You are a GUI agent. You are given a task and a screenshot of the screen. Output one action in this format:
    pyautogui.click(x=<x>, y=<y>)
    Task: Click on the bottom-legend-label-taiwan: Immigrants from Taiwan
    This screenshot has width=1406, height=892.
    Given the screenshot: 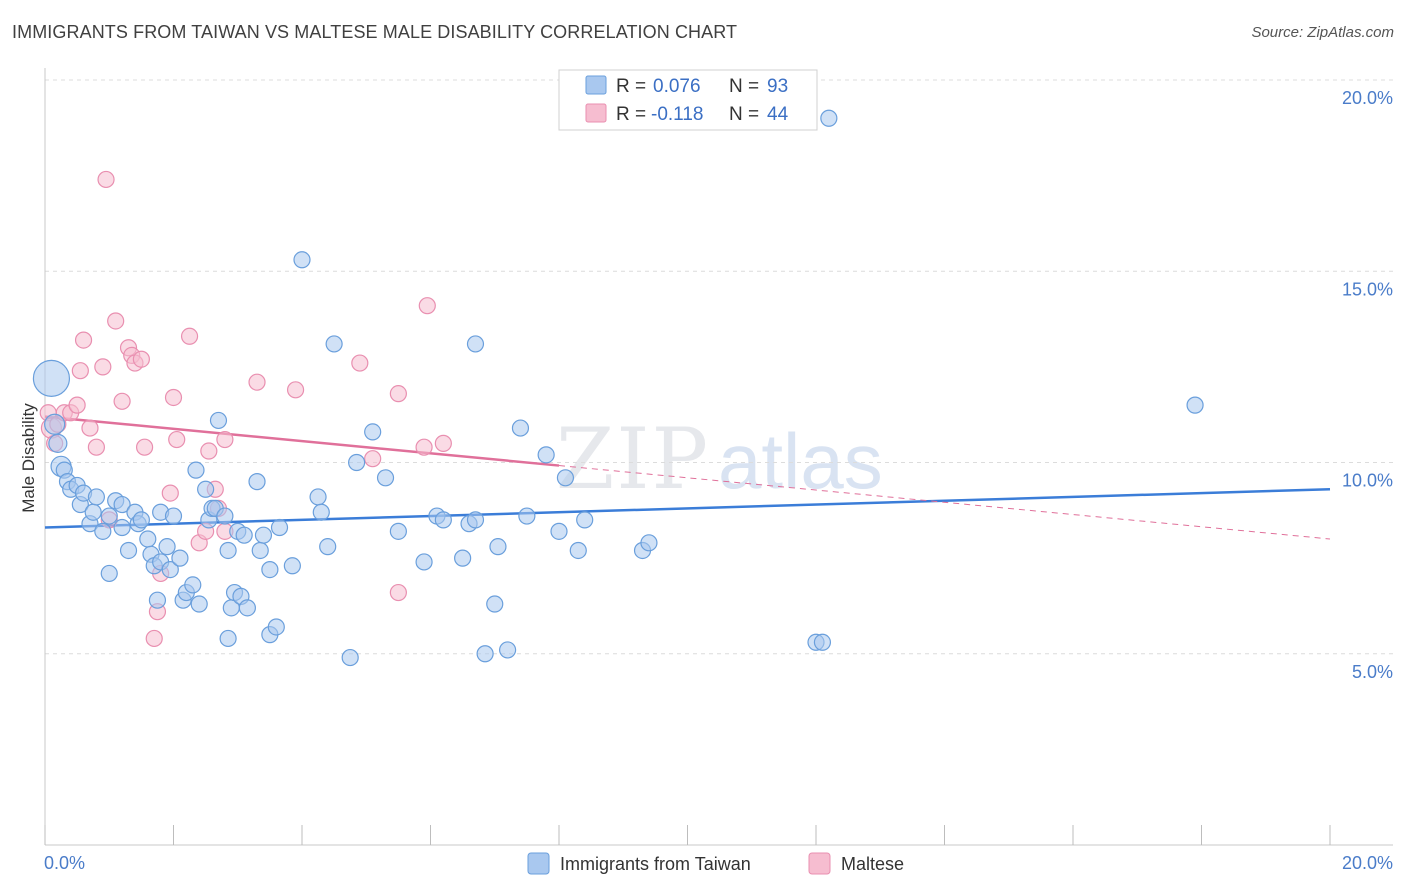 What is the action you would take?
    pyautogui.click(x=655, y=864)
    